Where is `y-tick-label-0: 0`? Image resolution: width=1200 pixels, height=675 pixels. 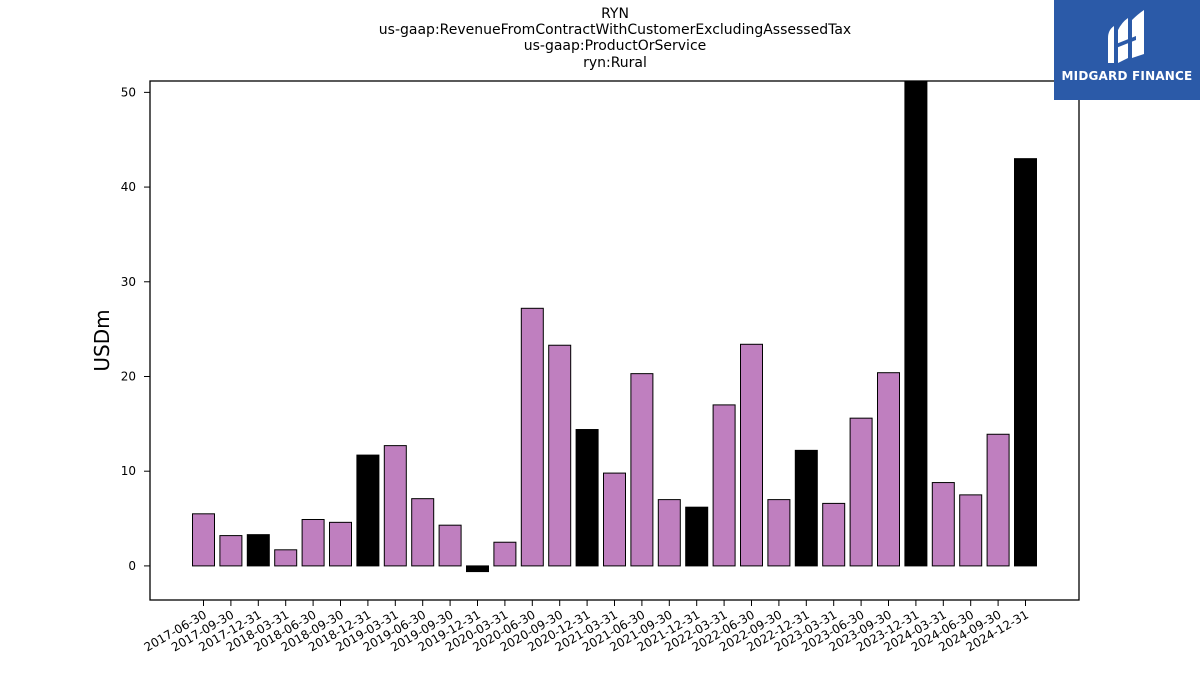
y-tick-label-0: 0 is located at coordinates (132, 566).